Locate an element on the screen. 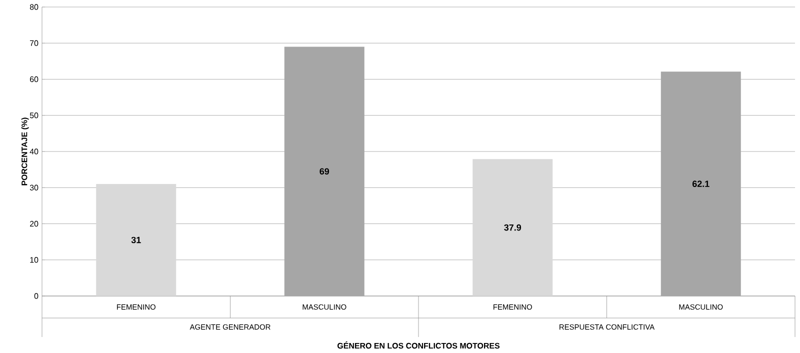 Image resolution: width=800 pixels, height=353 pixels. data-label: 31 is located at coordinates (136, 240).